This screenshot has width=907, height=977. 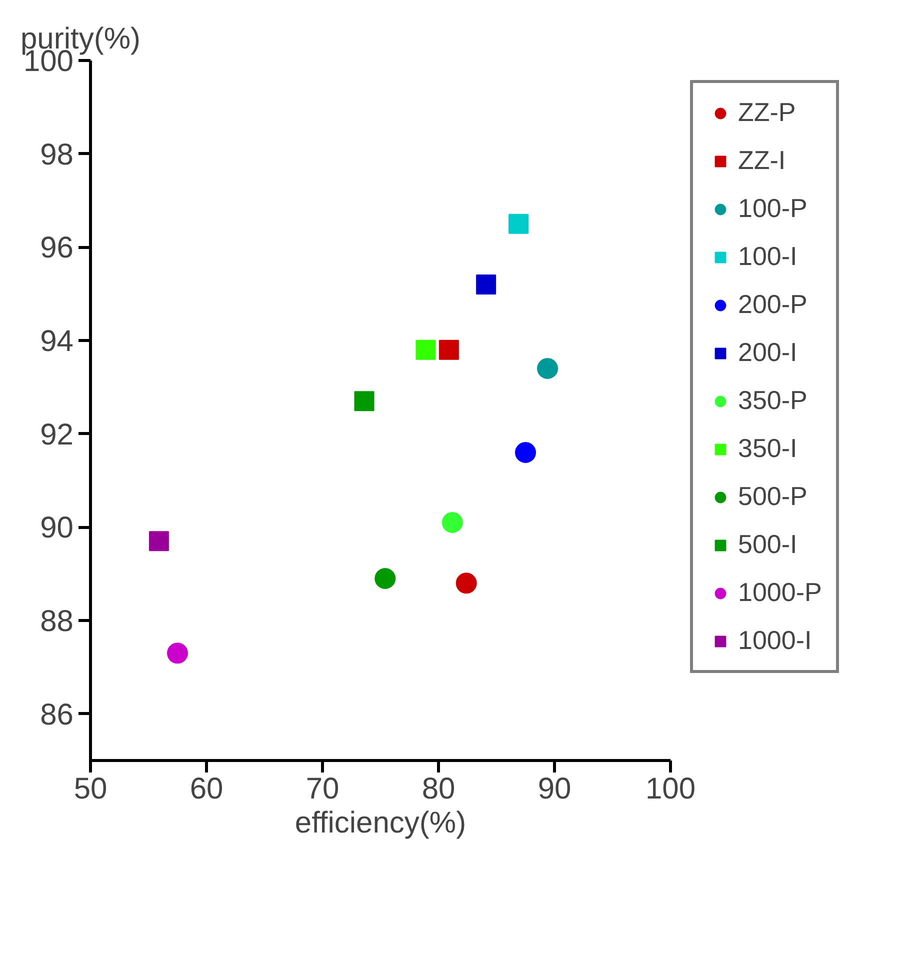 I want to click on x-axis-title: efficiency(%), so click(x=380, y=823).